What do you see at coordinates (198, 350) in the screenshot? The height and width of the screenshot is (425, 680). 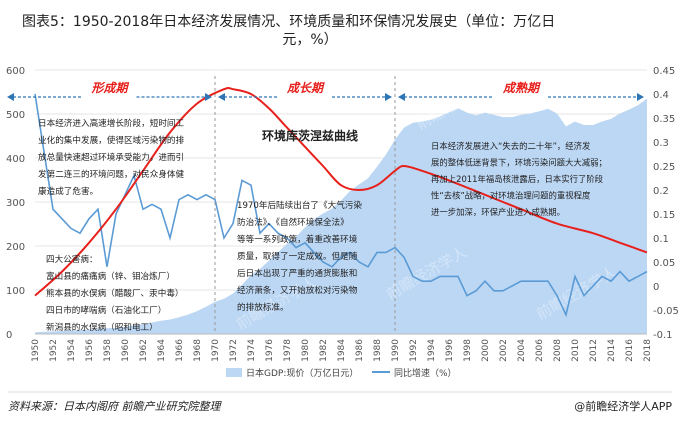 I see `x-tick-label: 1968` at bounding box center [198, 350].